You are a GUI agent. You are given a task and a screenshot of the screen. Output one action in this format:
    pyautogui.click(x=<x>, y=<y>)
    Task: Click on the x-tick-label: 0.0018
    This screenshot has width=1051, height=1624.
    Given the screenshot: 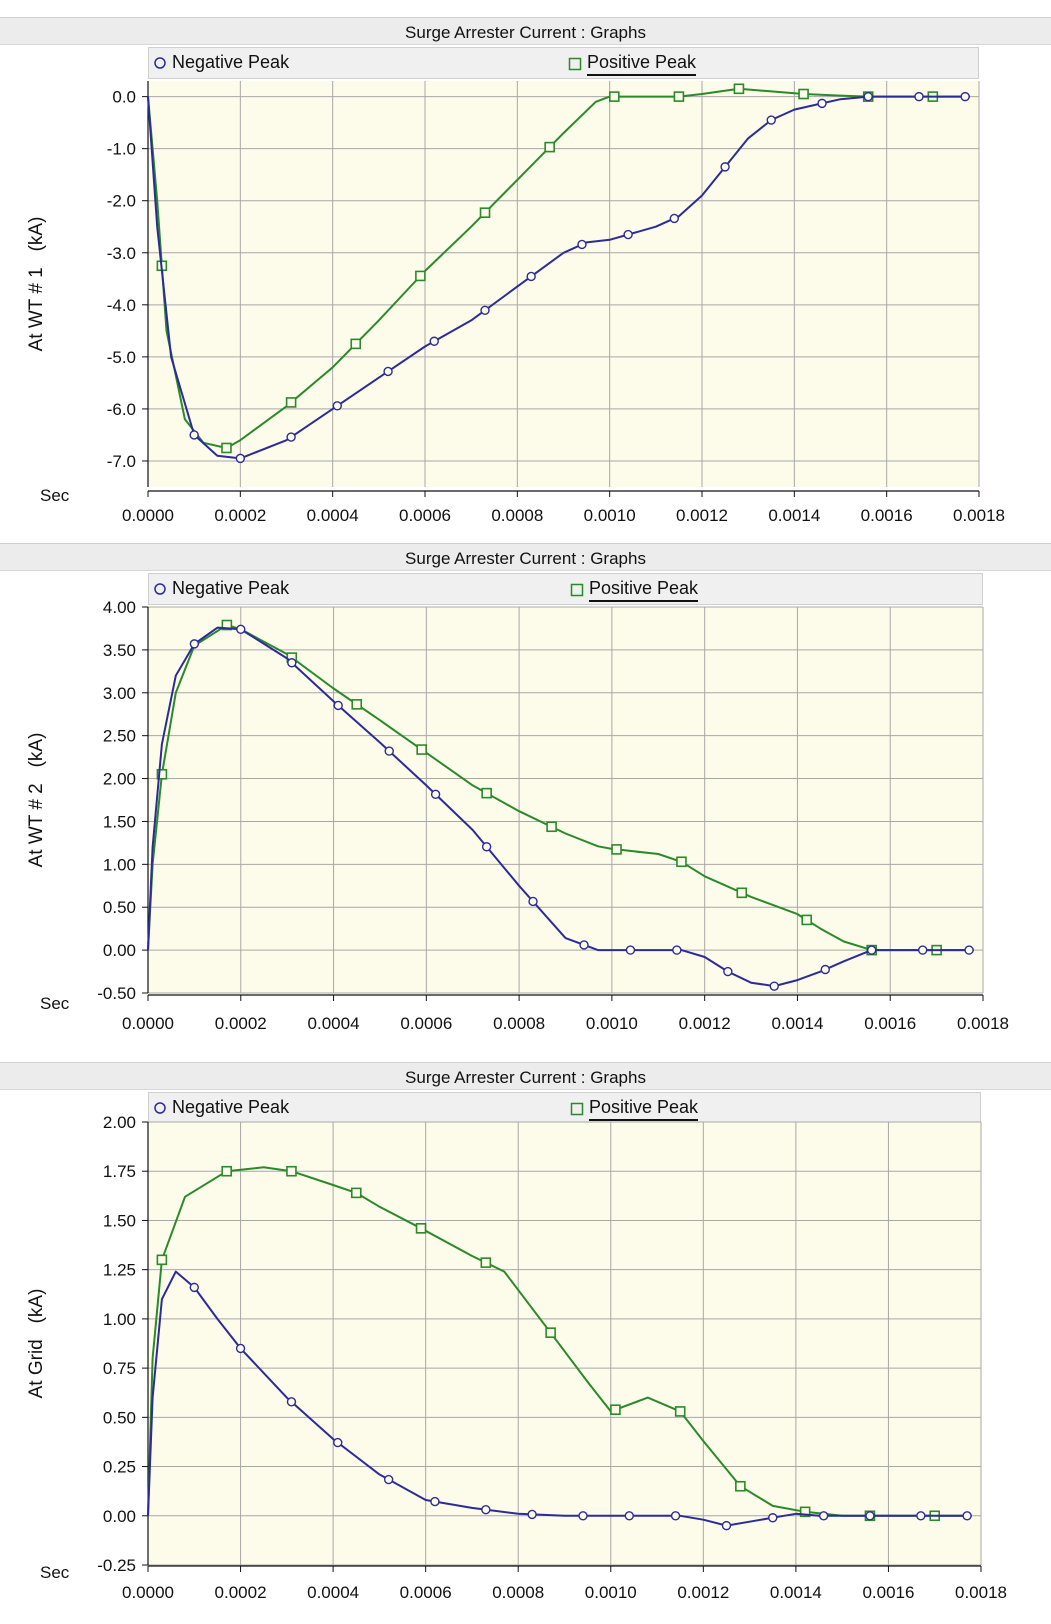 What is the action you would take?
    pyautogui.click(x=979, y=515)
    